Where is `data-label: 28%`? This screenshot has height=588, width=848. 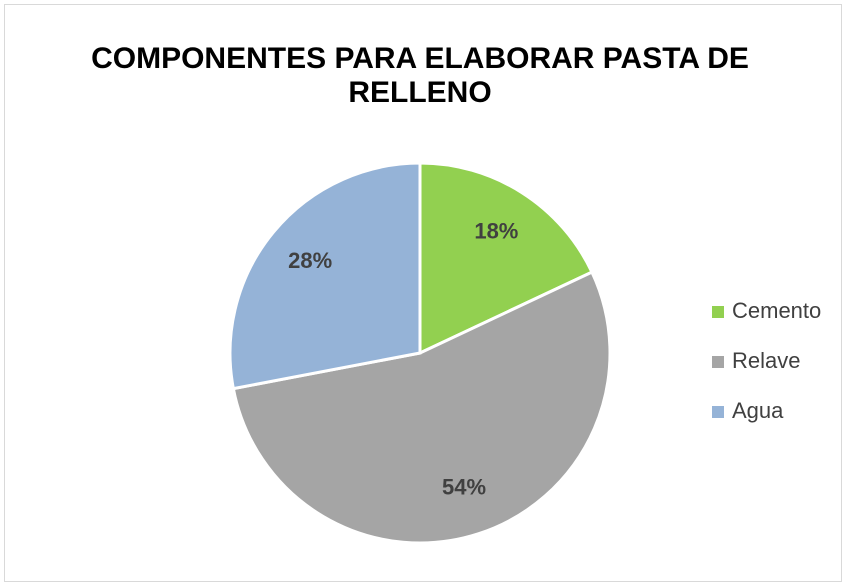
data-label: 28% is located at coordinates (310, 260).